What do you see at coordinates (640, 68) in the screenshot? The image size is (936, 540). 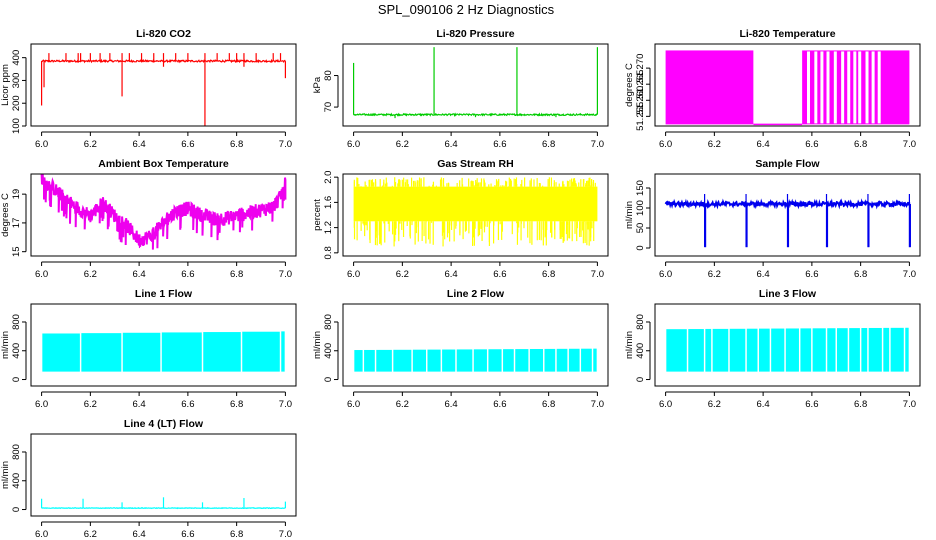 I see `y-tick-label: 51.270` at bounding box center [640, 68].